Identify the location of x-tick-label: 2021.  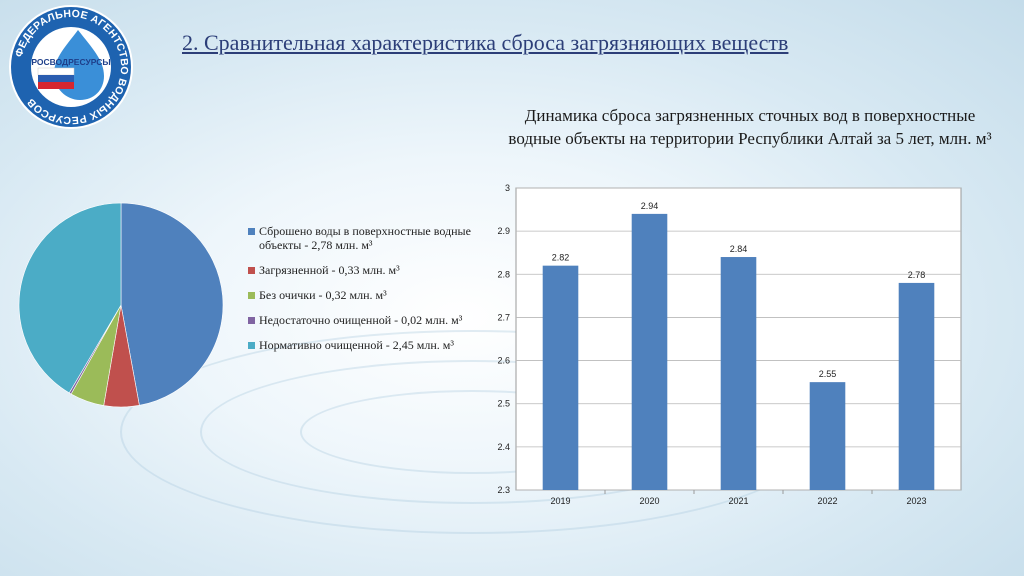
(738, 501).